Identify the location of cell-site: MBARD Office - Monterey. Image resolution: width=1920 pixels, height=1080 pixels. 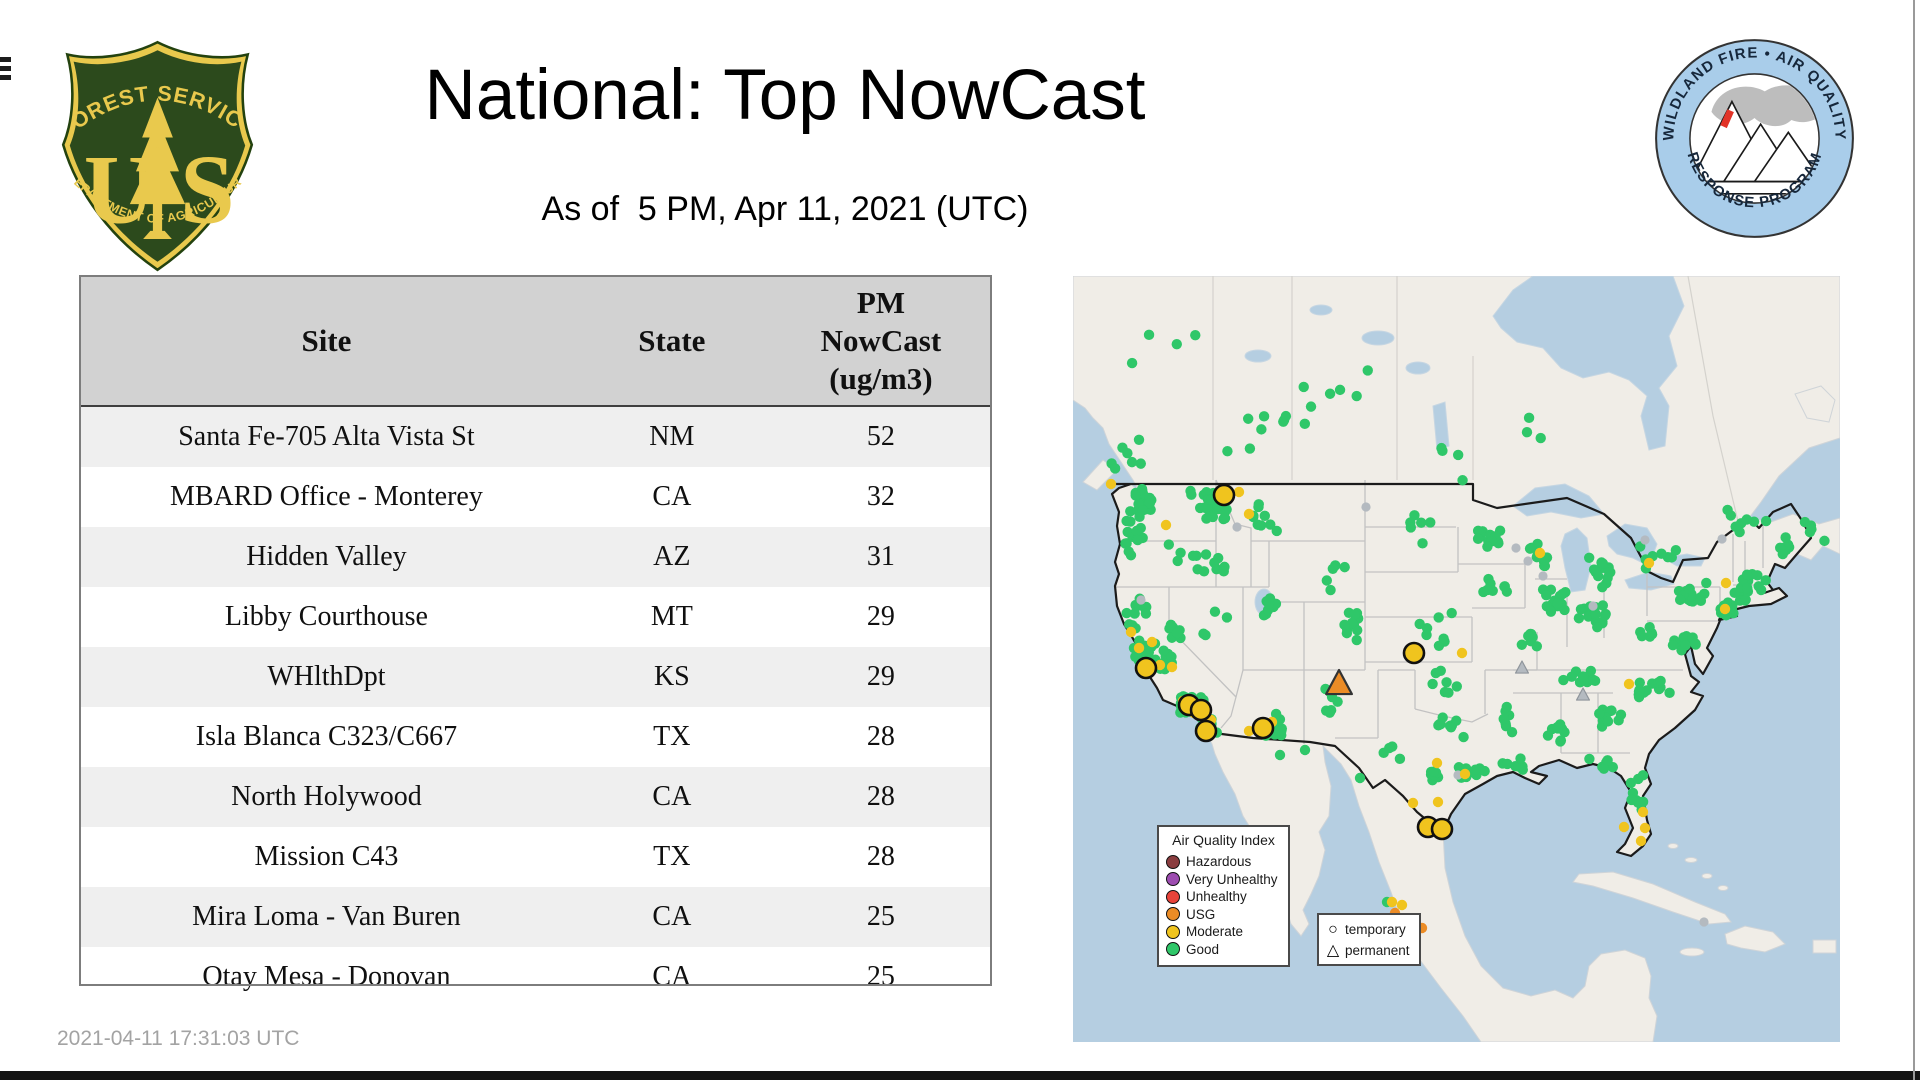
(326, 497).